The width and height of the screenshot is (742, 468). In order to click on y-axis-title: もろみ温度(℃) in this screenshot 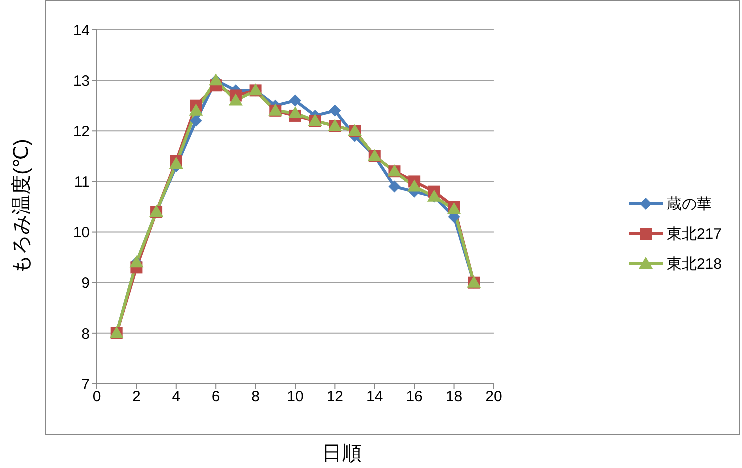, I will do `click(22, 207)`.